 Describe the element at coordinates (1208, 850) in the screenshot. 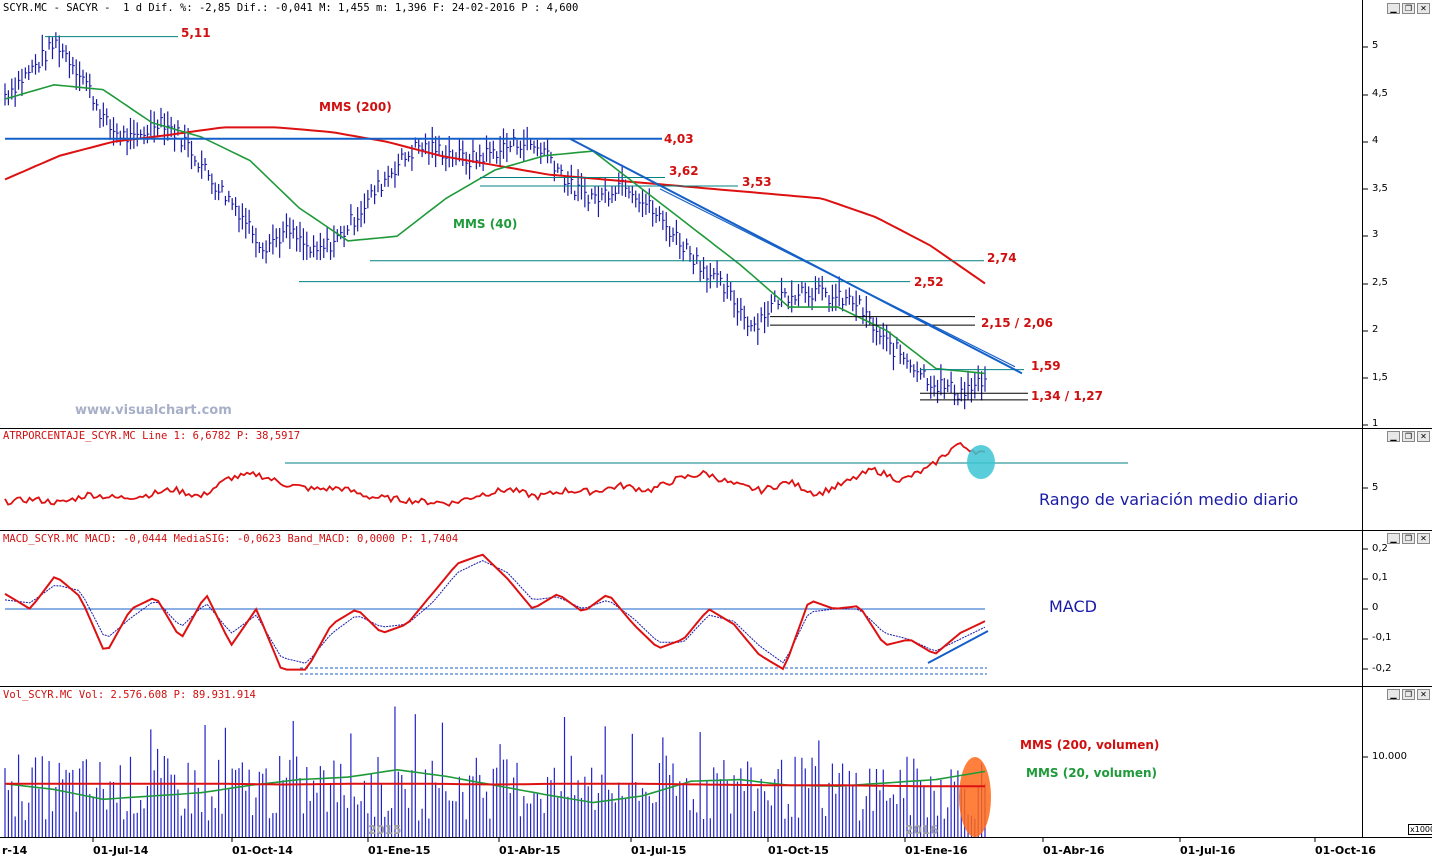

I see `x-tick-label: 01-Jul-16` at that location.